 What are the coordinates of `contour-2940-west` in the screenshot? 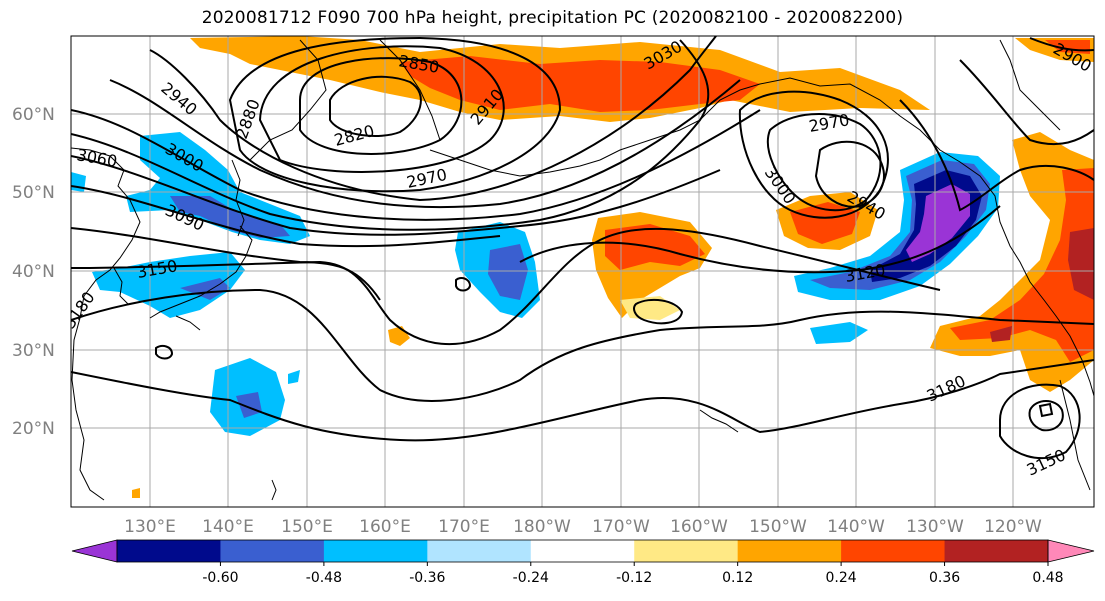 It's located at (433, 119).